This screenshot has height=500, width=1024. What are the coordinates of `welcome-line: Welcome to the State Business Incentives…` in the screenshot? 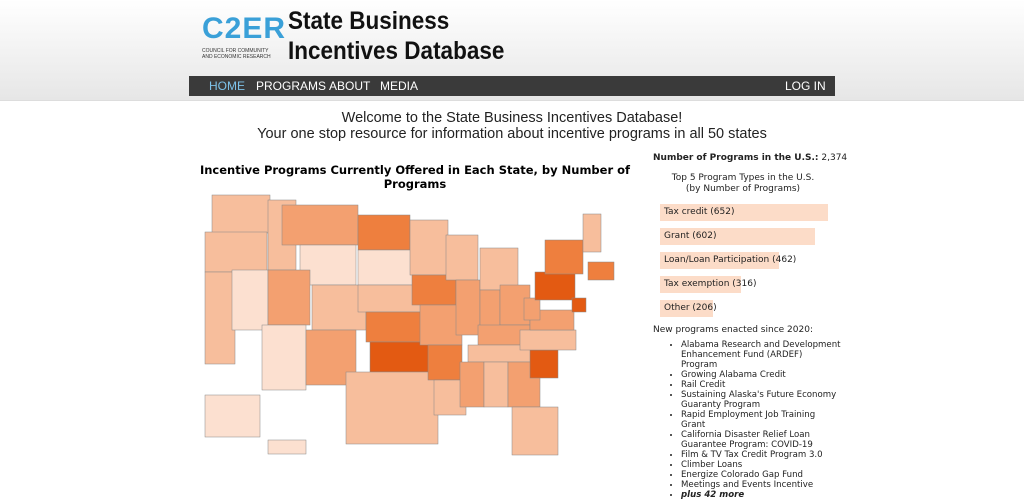 It's located at (512, 118).